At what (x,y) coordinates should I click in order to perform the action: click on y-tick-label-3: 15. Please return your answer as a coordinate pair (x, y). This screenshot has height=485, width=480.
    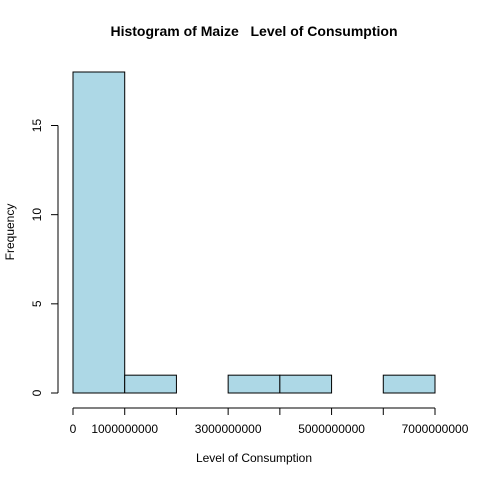
    Looking at the image, I should click on (37, 126).